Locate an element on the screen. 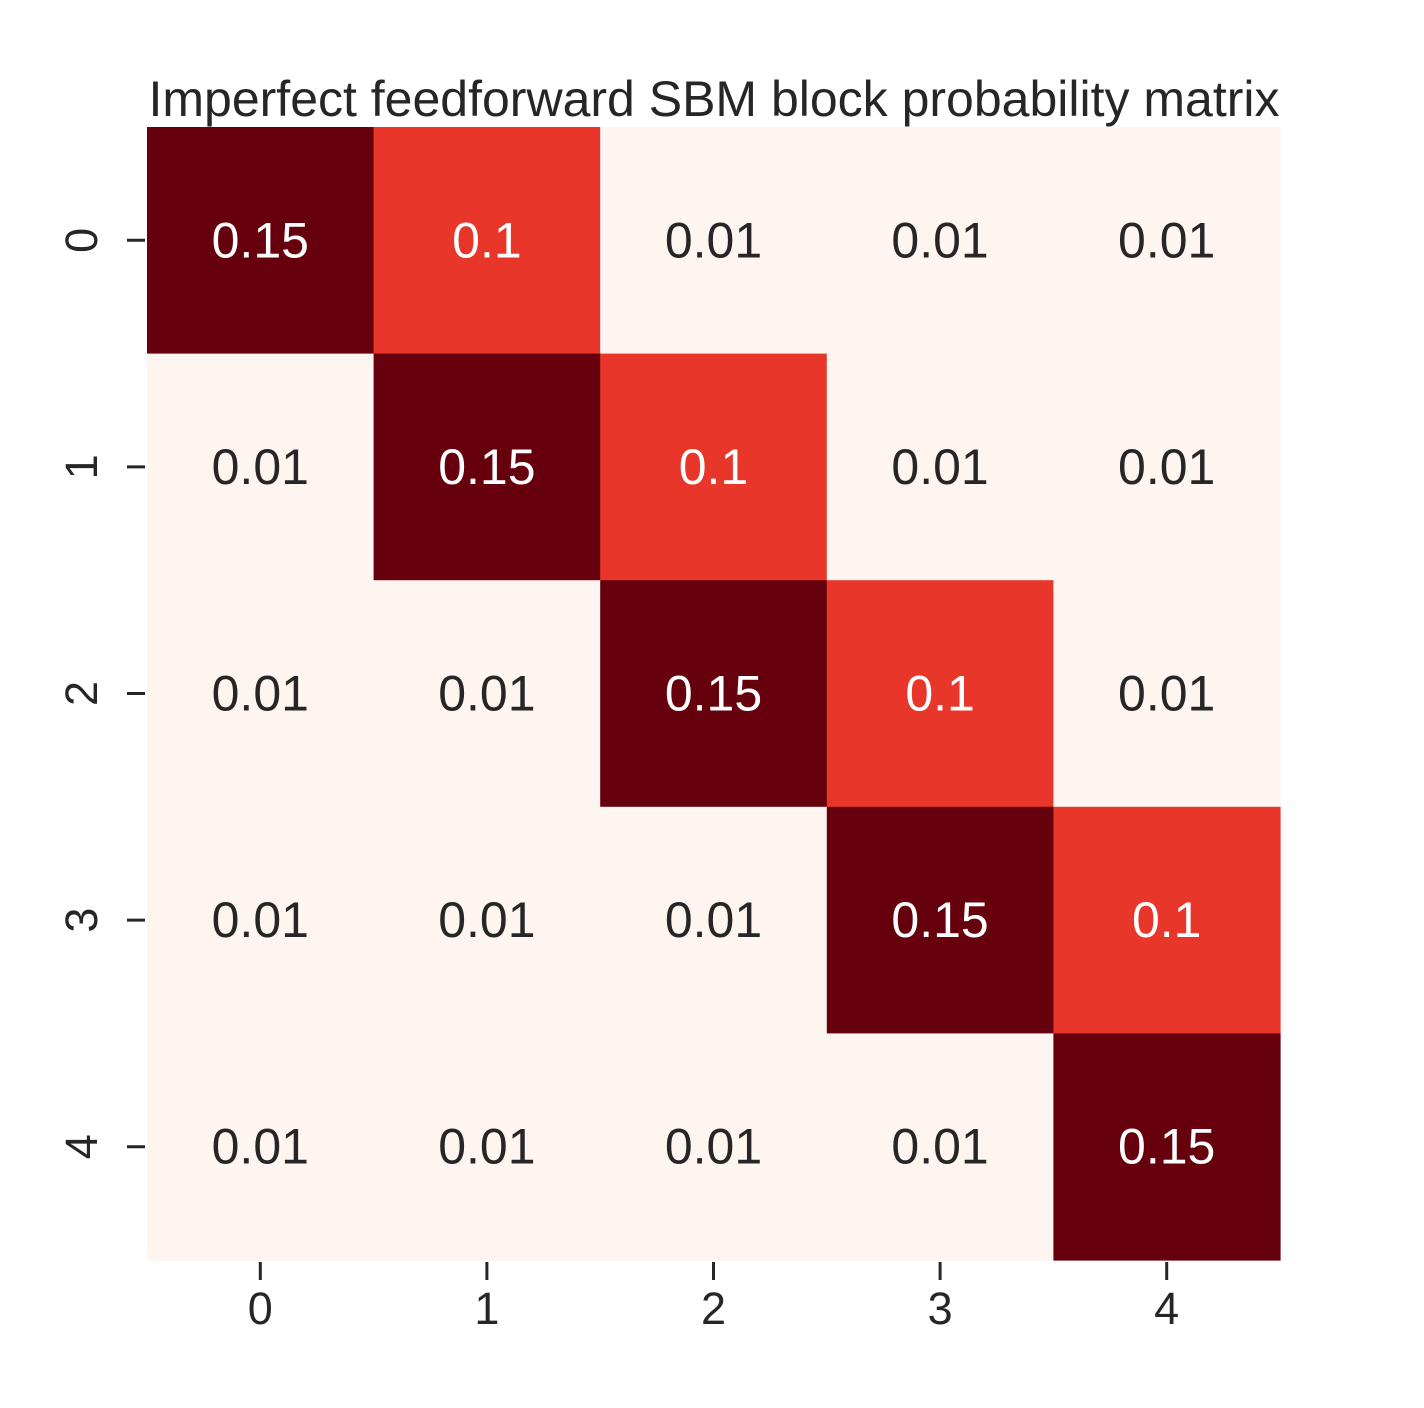  heatmap-cell-r1-c4 is located at coordinates (1167, 467).